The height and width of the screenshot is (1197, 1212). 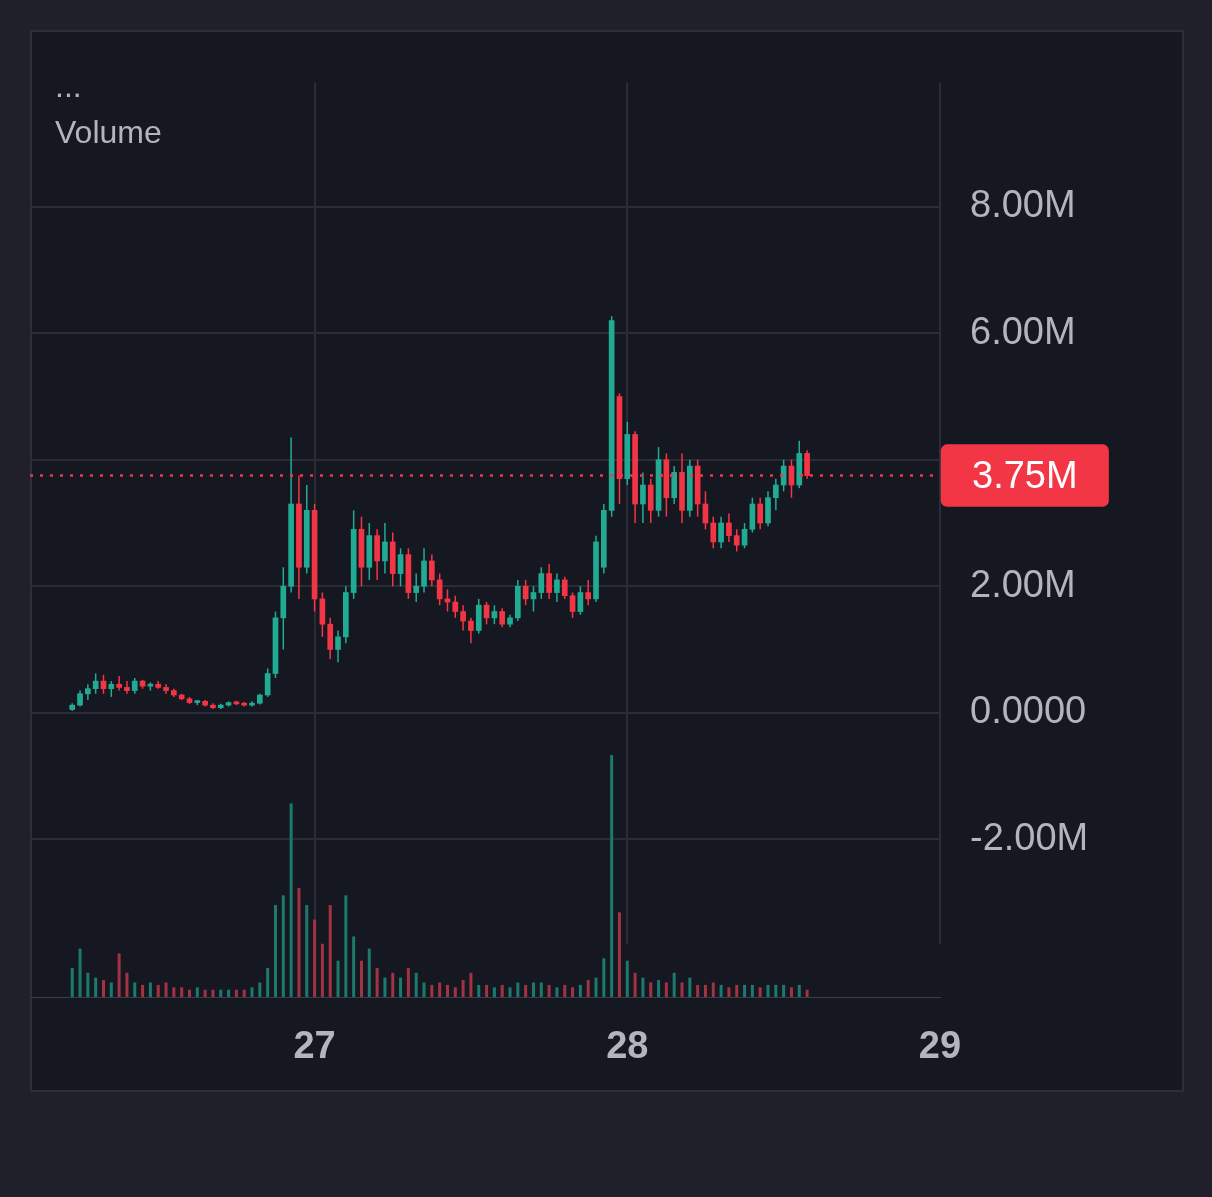 I want to click on chart-title: Volume, so click(x=108, y=132).